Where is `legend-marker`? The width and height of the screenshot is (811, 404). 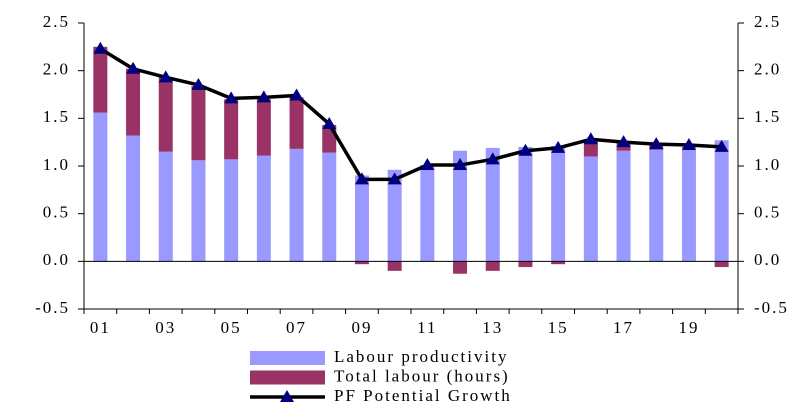 legend-marker is located at coordinates (287, 396).